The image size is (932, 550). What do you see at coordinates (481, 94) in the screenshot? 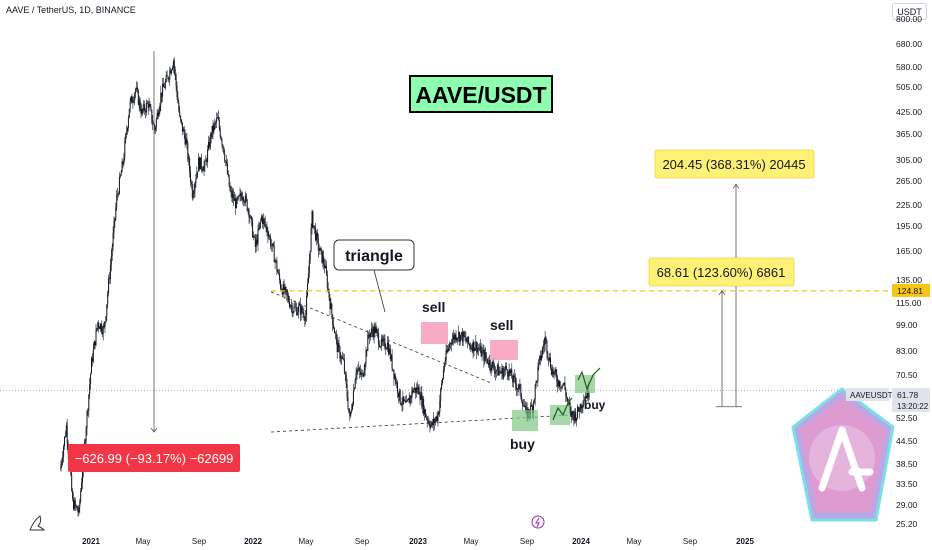
I see `title-badge-box` at bounding box center [481, 94].